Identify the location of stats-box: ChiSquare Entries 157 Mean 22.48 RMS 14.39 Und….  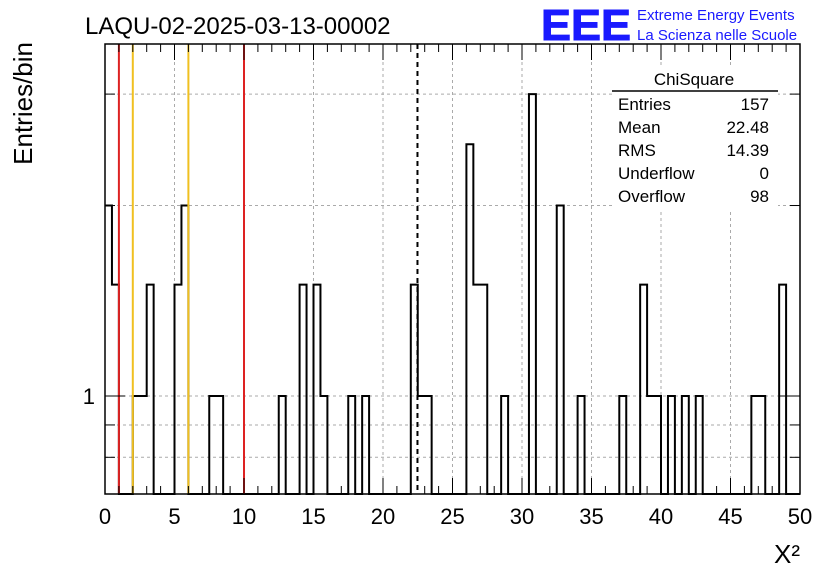
(695, 139).